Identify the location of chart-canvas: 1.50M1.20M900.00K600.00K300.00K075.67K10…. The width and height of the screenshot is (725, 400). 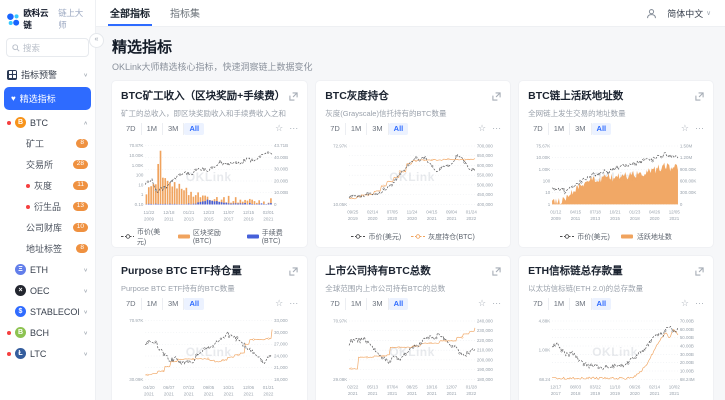
(616, 183).